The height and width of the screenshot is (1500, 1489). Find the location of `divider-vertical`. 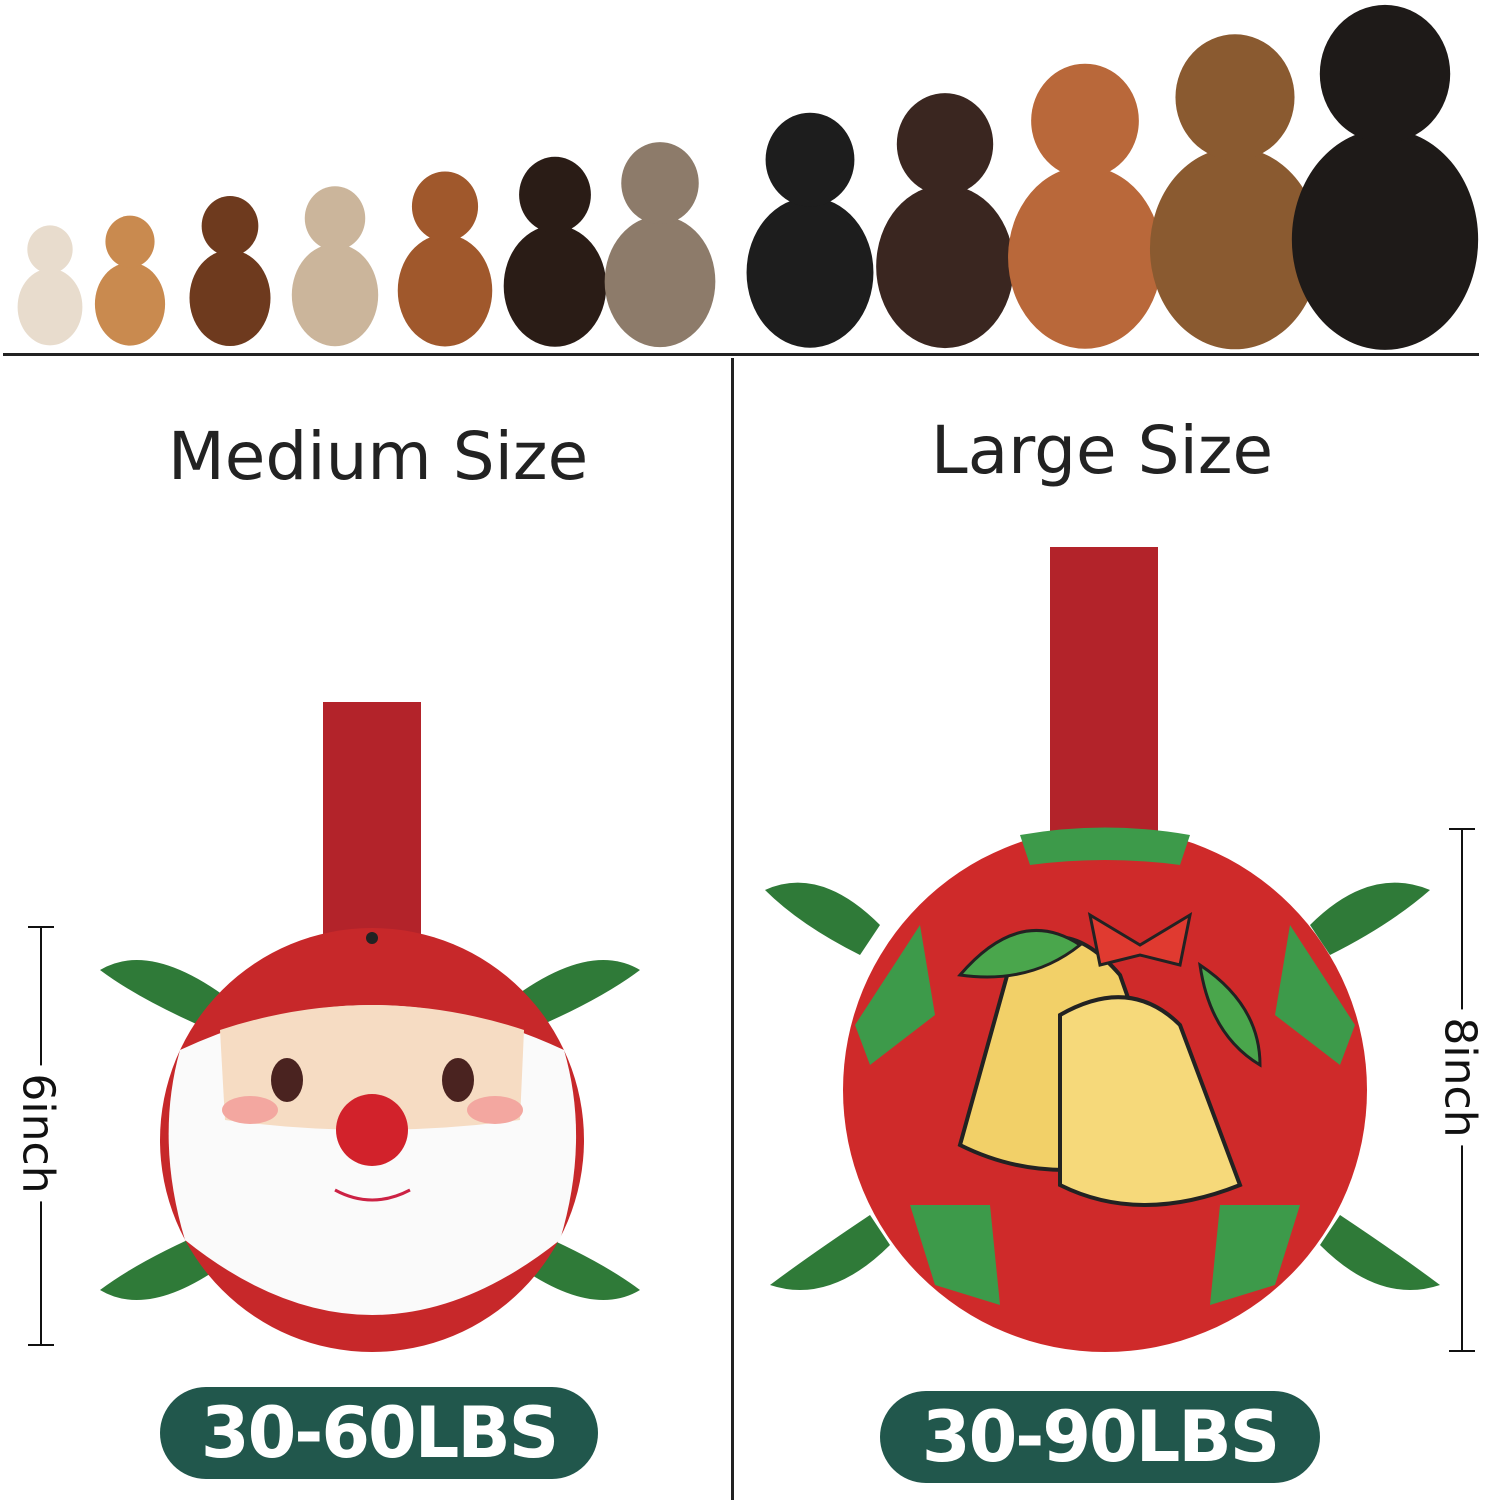

divider-vertical is located at coordinates (732, 929).